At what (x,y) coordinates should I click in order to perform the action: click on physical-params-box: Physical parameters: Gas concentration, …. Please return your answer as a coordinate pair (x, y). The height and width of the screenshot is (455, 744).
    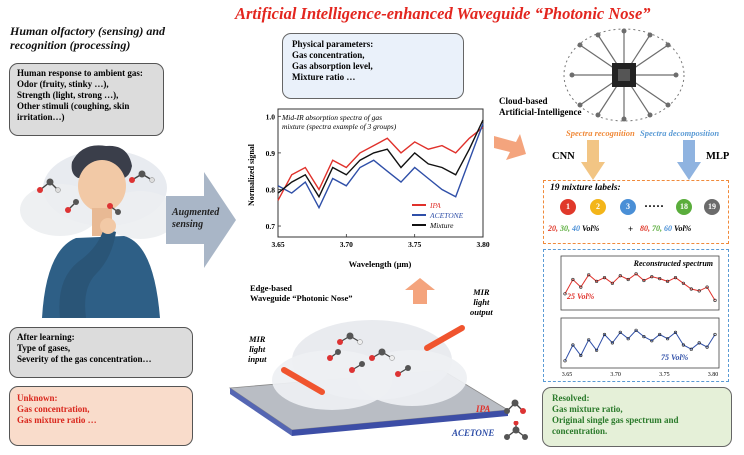
    Looking at the image, I should click on (373, 66).